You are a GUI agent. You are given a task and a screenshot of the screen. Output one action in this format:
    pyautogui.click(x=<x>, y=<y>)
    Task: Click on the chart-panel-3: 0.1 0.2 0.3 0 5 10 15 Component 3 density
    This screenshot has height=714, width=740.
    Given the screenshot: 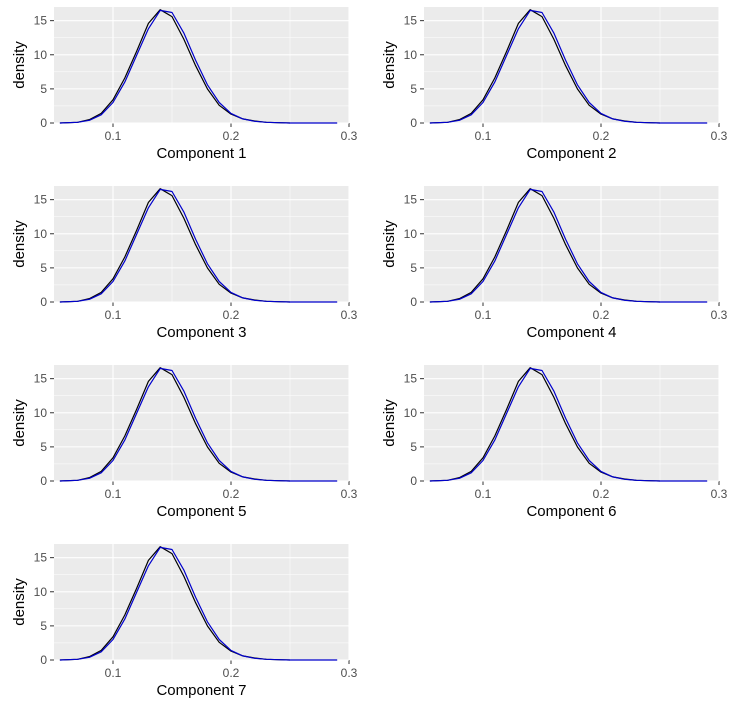 What is the action you would take?
    pyautogui.click(x=184, y=263)
    